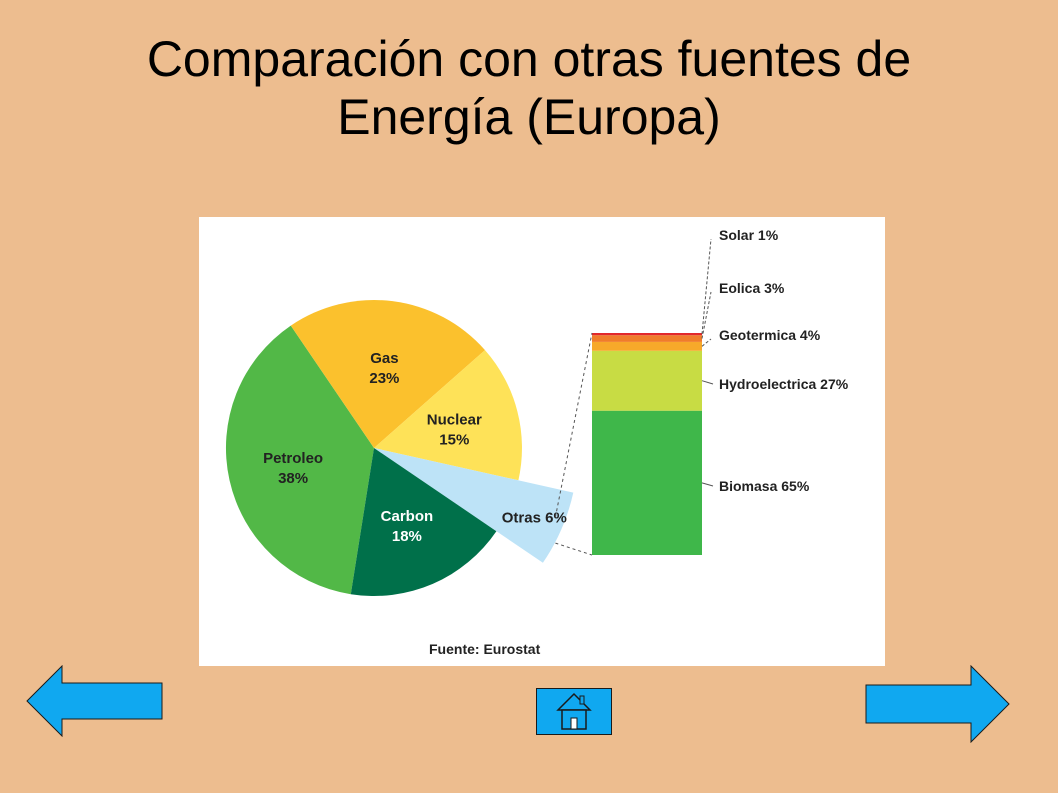 Image resolution: width=1058 pixels, height=793 pixels. I want to click on bar-label-eolica: Eolica 3%, so click(752, 288).